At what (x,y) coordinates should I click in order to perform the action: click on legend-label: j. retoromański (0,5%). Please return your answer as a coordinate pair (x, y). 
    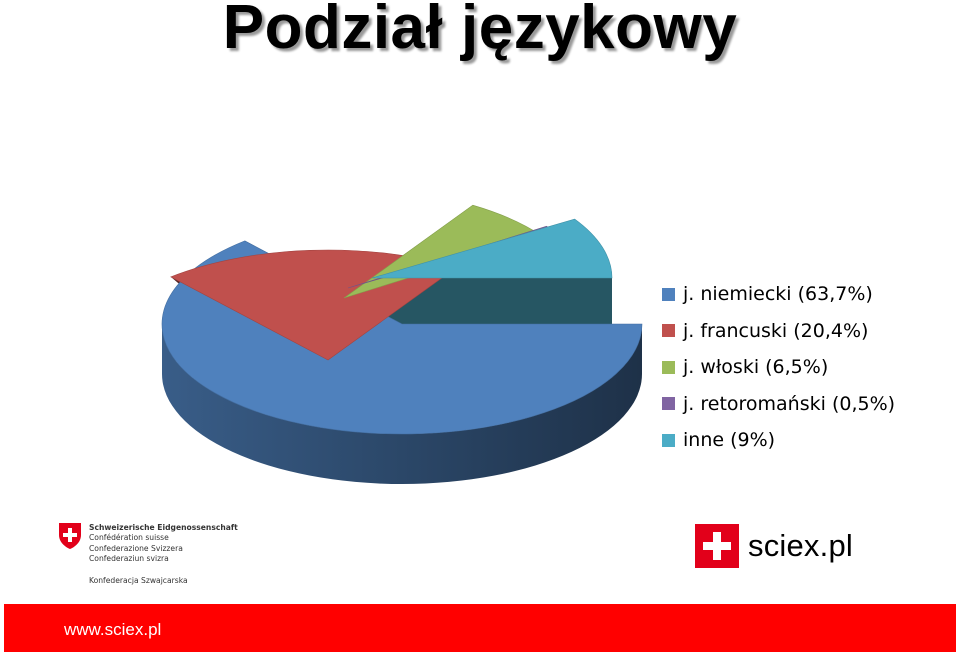
    Looking at the image, I should click on (789, 403).